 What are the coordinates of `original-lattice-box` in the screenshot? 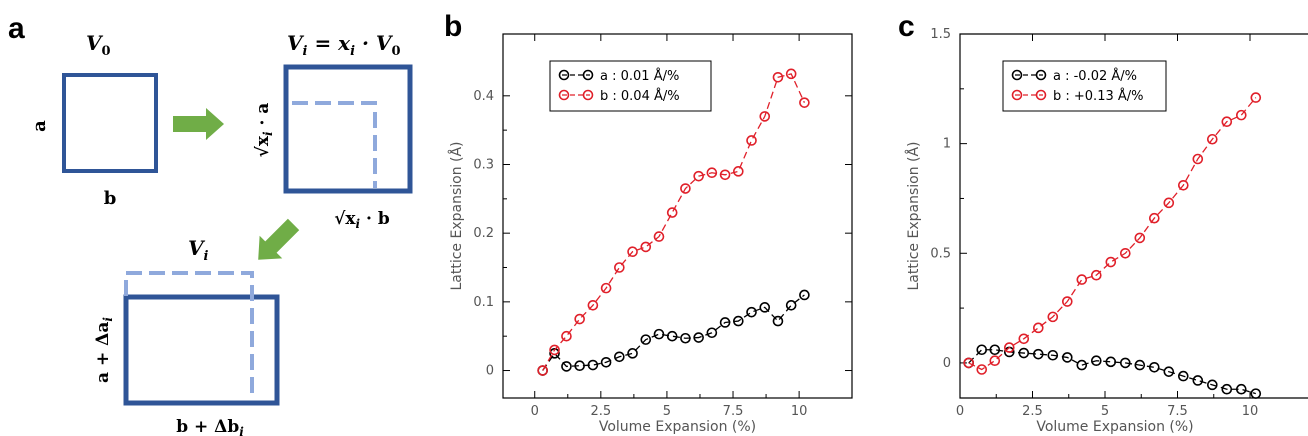 It's located at (110, 123).